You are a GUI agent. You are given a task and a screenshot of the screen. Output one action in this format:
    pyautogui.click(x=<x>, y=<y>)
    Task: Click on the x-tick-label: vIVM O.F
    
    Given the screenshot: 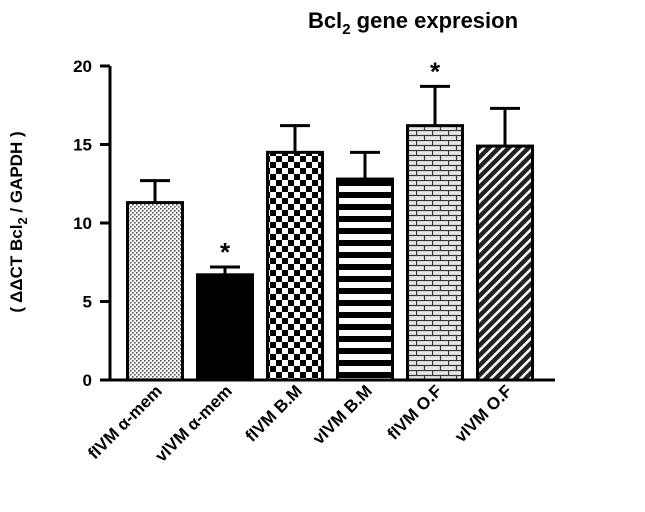 What is the action you would take?
    pyautogui.click(x=483, y=413)
    